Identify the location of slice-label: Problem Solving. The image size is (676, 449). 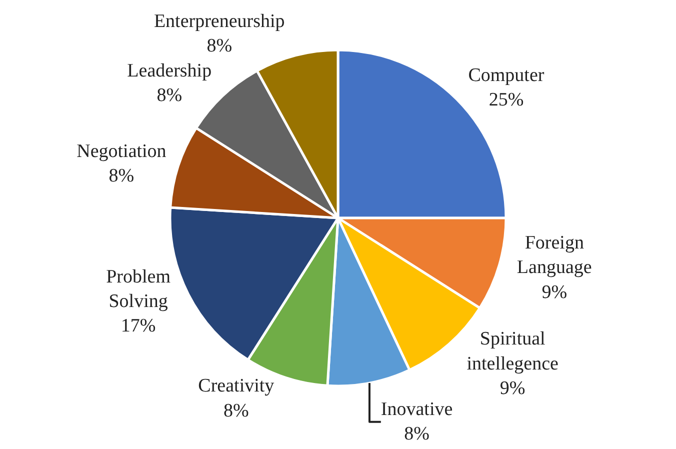
(138, 289).